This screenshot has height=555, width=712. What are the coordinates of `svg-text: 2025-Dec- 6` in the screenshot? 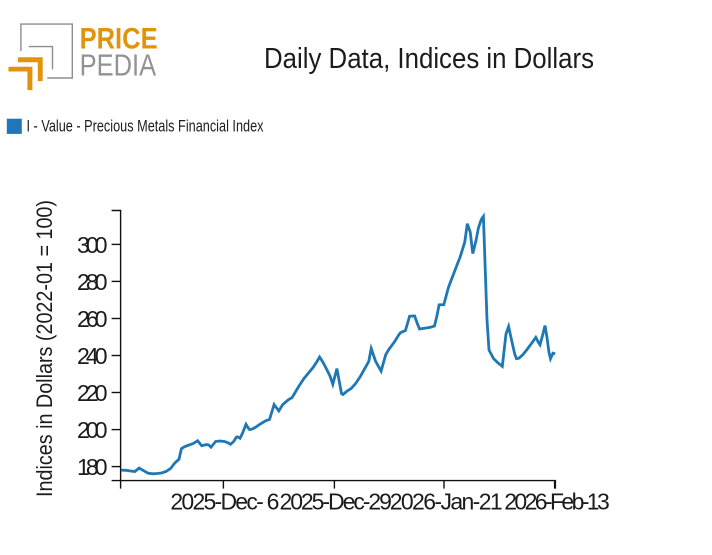 It's located at (224, 501).